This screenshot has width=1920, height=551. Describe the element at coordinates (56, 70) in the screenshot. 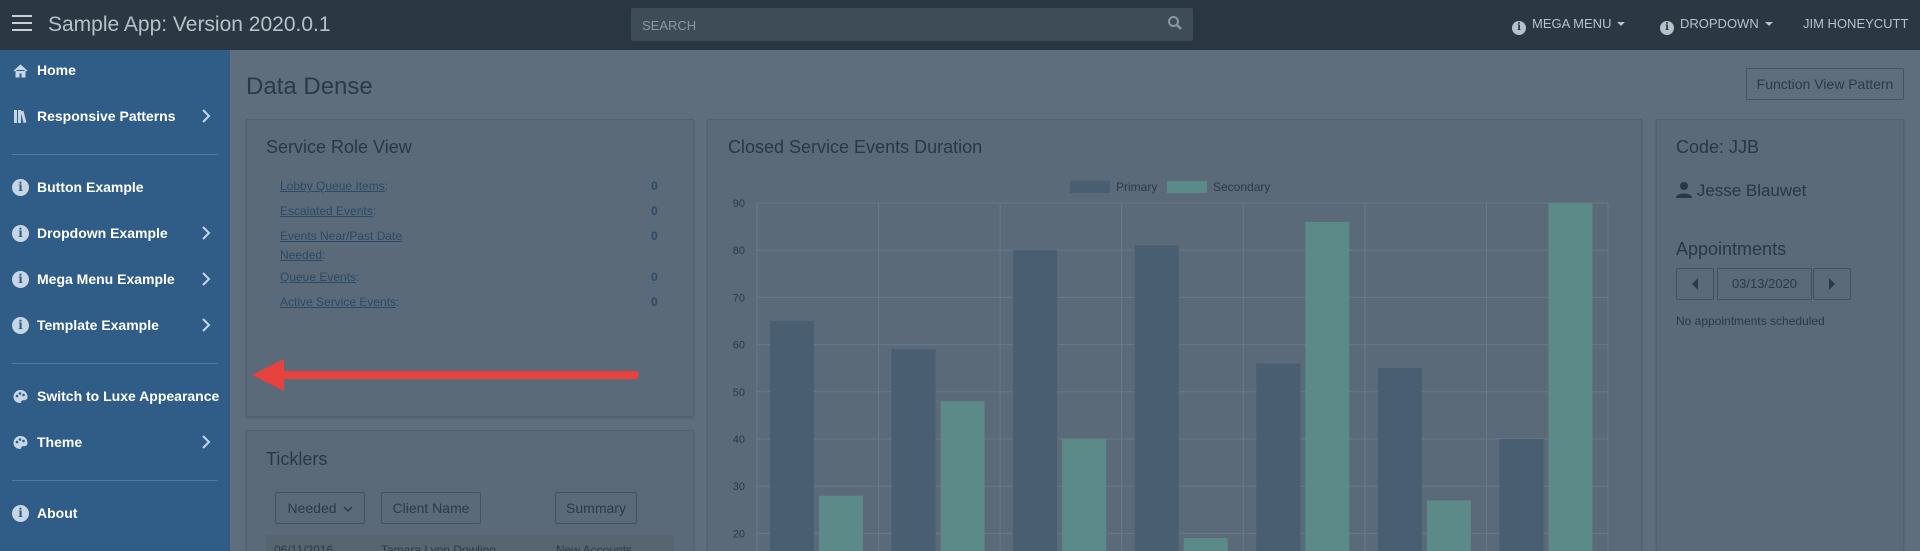

I see `sidebar-item-label: Home` at that location.